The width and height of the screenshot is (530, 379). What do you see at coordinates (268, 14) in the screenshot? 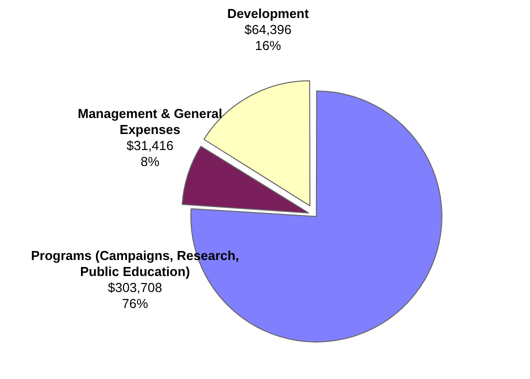
I see `slice-label: Development` at bounding box center [268, 14].